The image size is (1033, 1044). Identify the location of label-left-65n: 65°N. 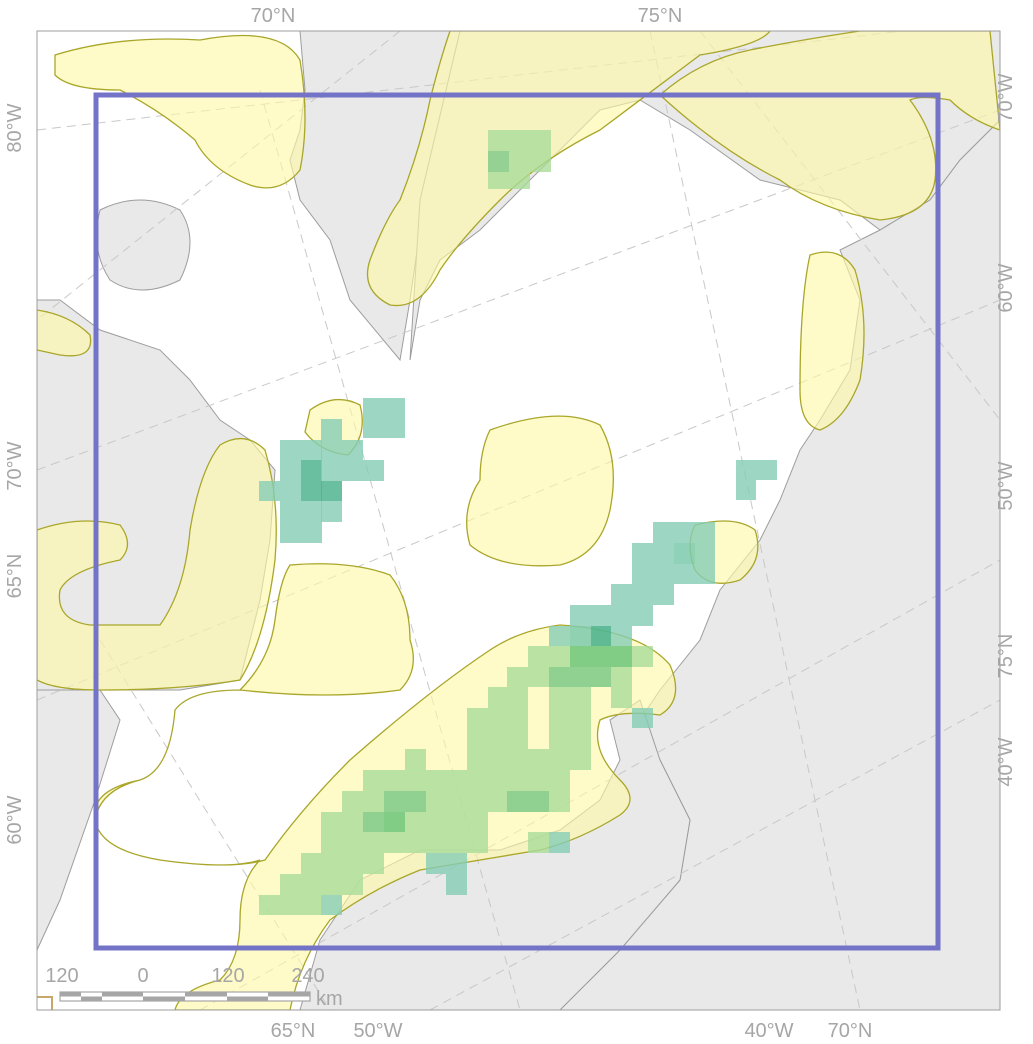
(15, 576).